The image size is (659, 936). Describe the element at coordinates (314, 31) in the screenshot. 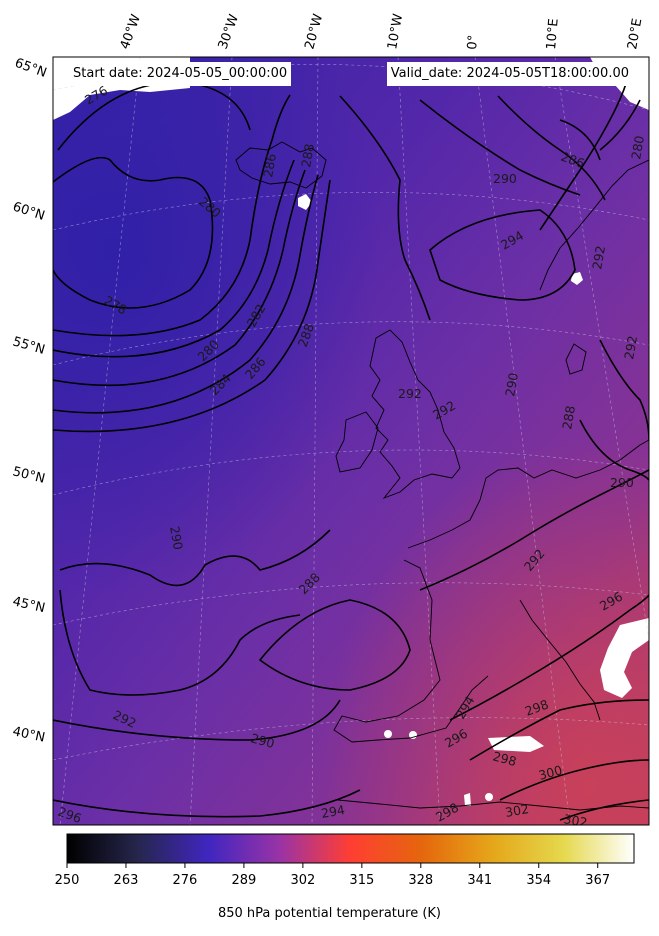

I see `longitude-label: 20°W` at that location.